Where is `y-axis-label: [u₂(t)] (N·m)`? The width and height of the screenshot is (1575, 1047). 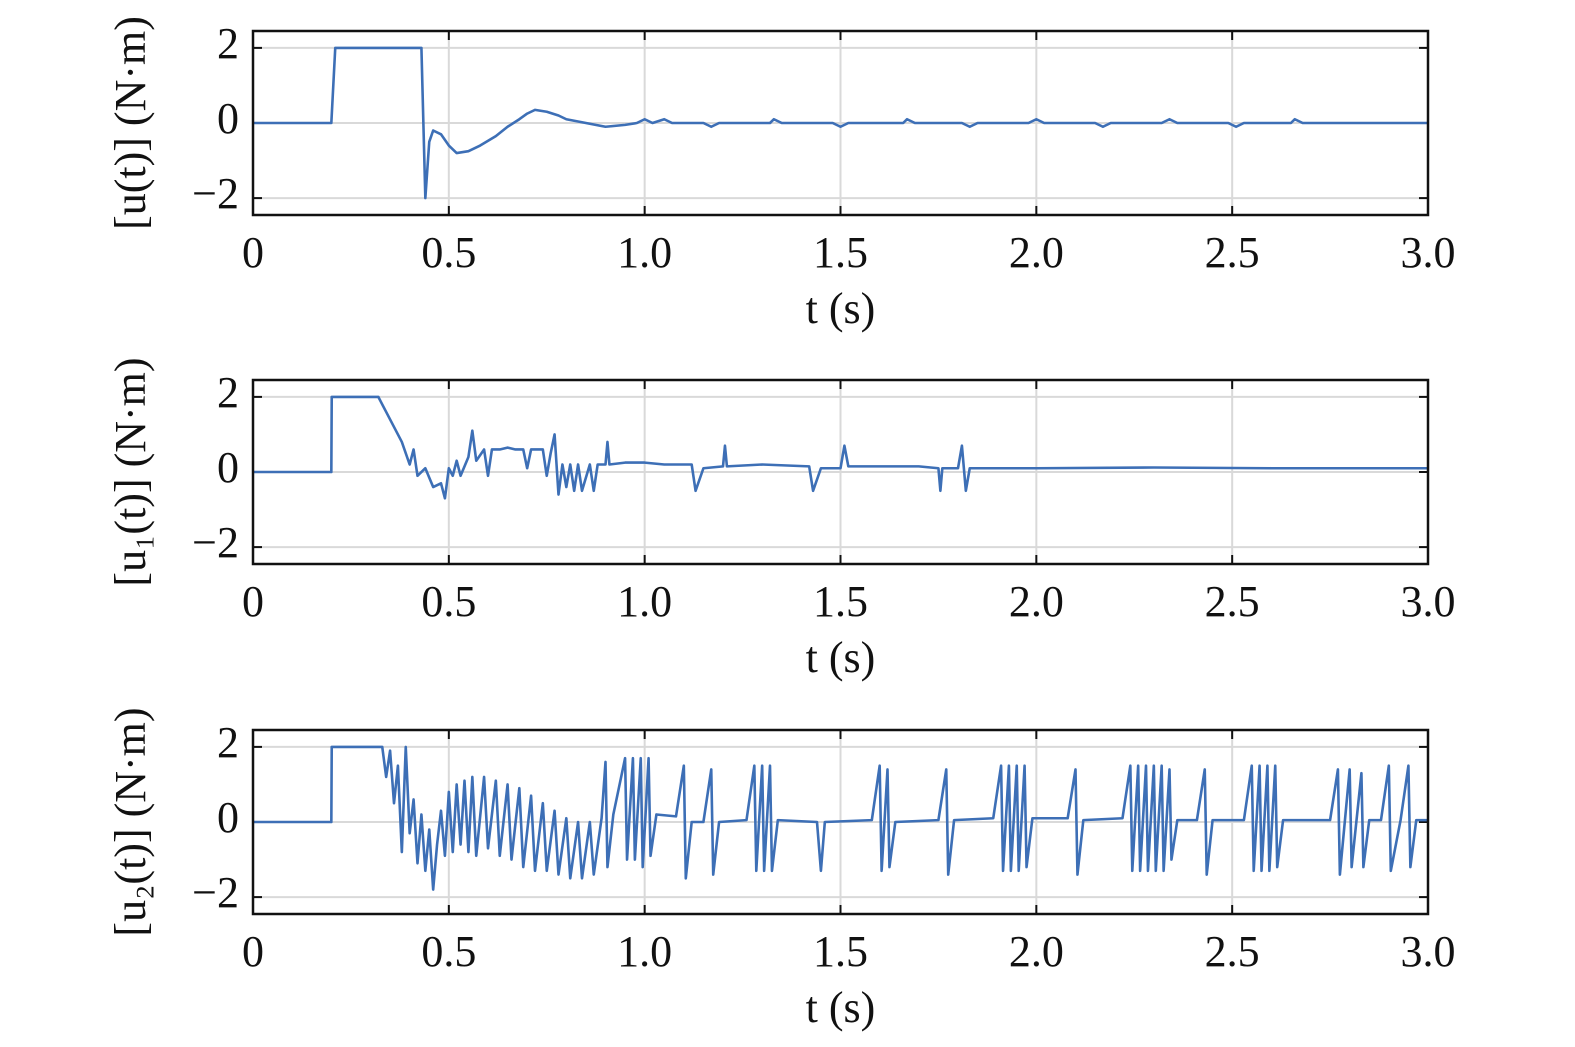 y-axis-label: [u₂(t)] (N·m) is located at coordinates (130, 821).